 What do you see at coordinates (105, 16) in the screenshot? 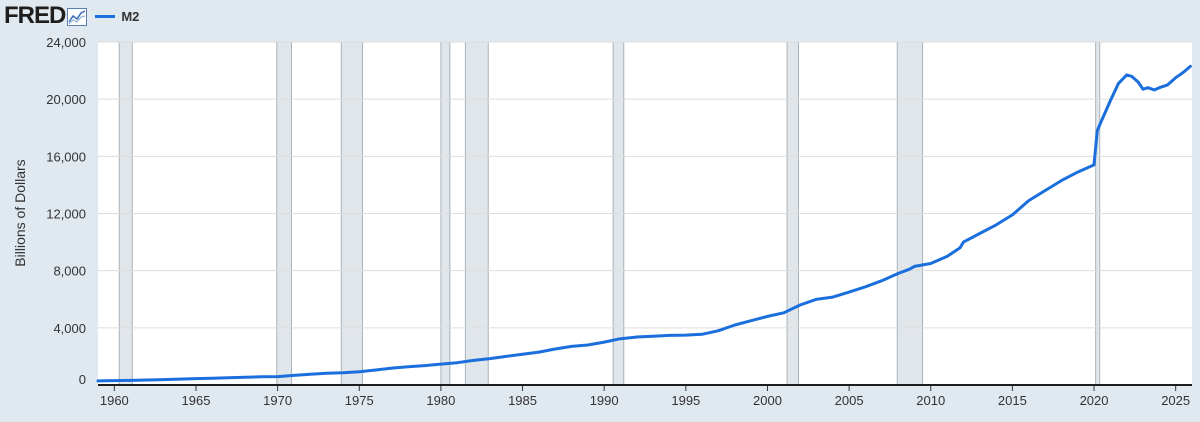
I see `legend-swatch` at bounding box center [105, 16].